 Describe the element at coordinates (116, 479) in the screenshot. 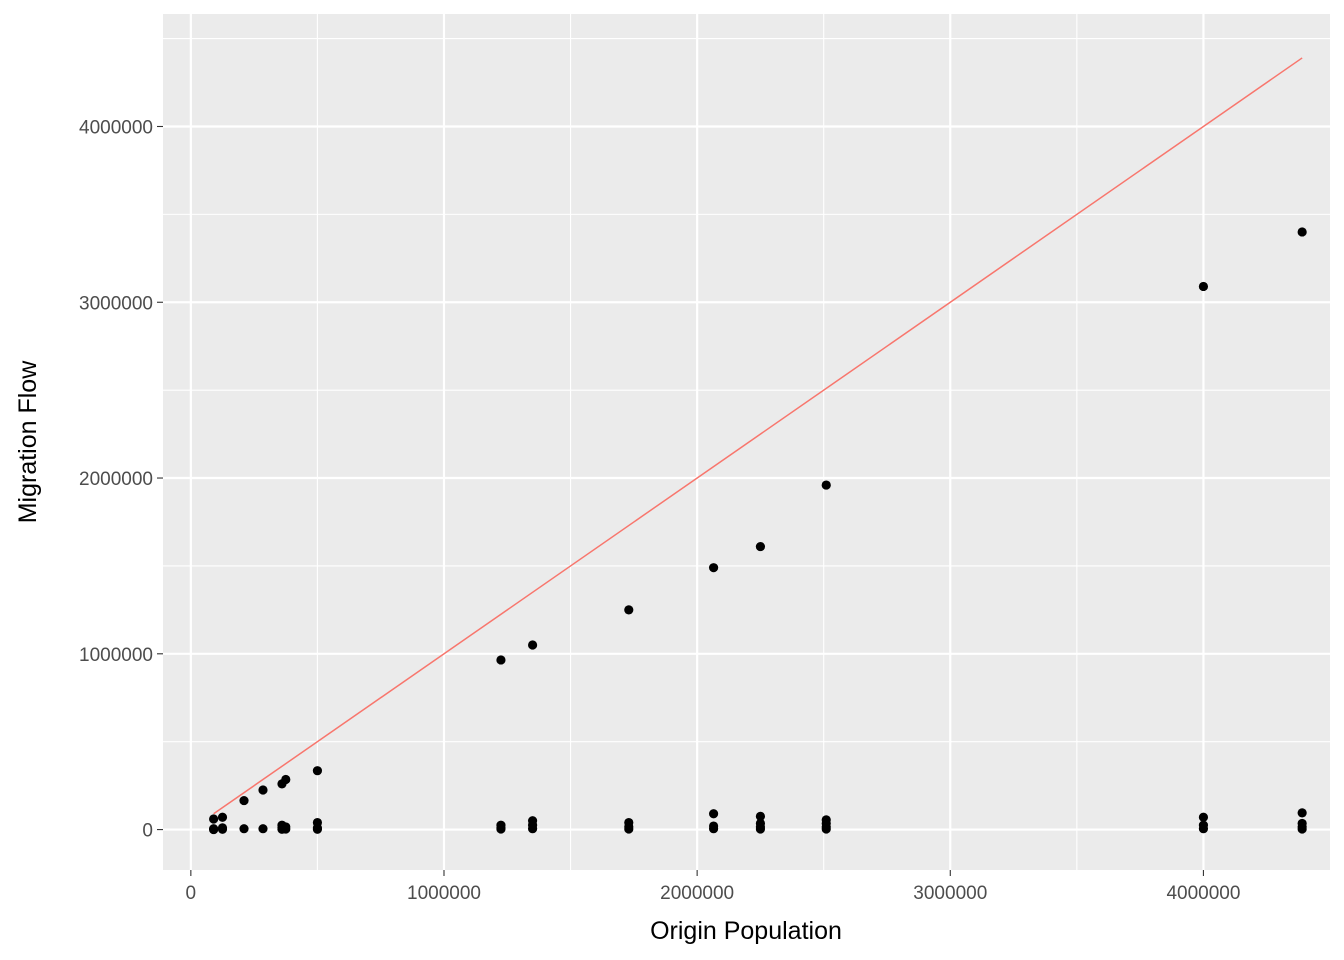

I see `y-tick-label: 2000000` at that location.